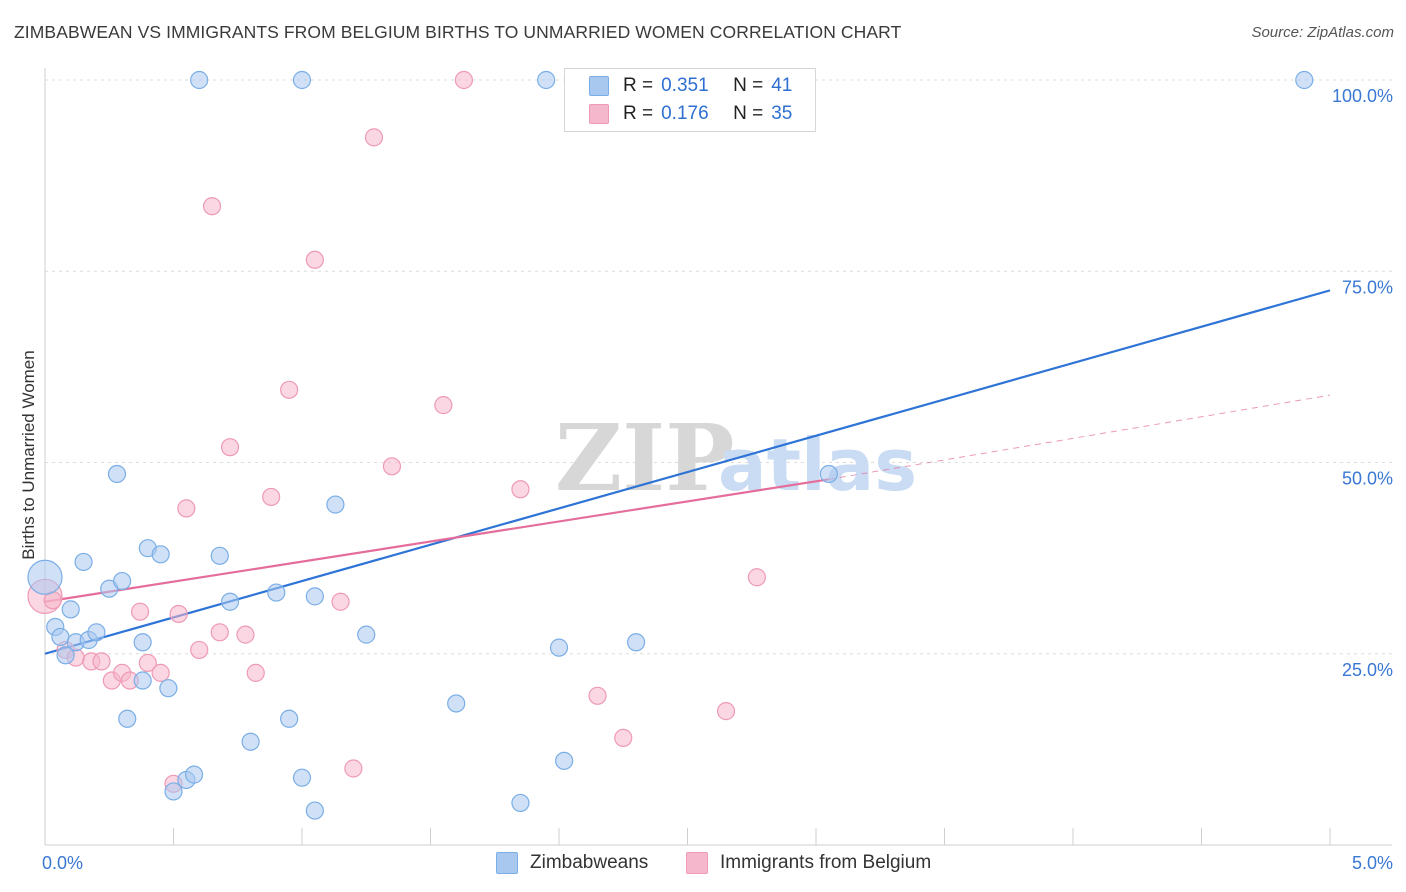 Image resolution: width=1406 pixels, height=892 pixels. Describe the element at coordinates (599, 86) in the screenshot. I see `legend-swatch-blue` at that location.